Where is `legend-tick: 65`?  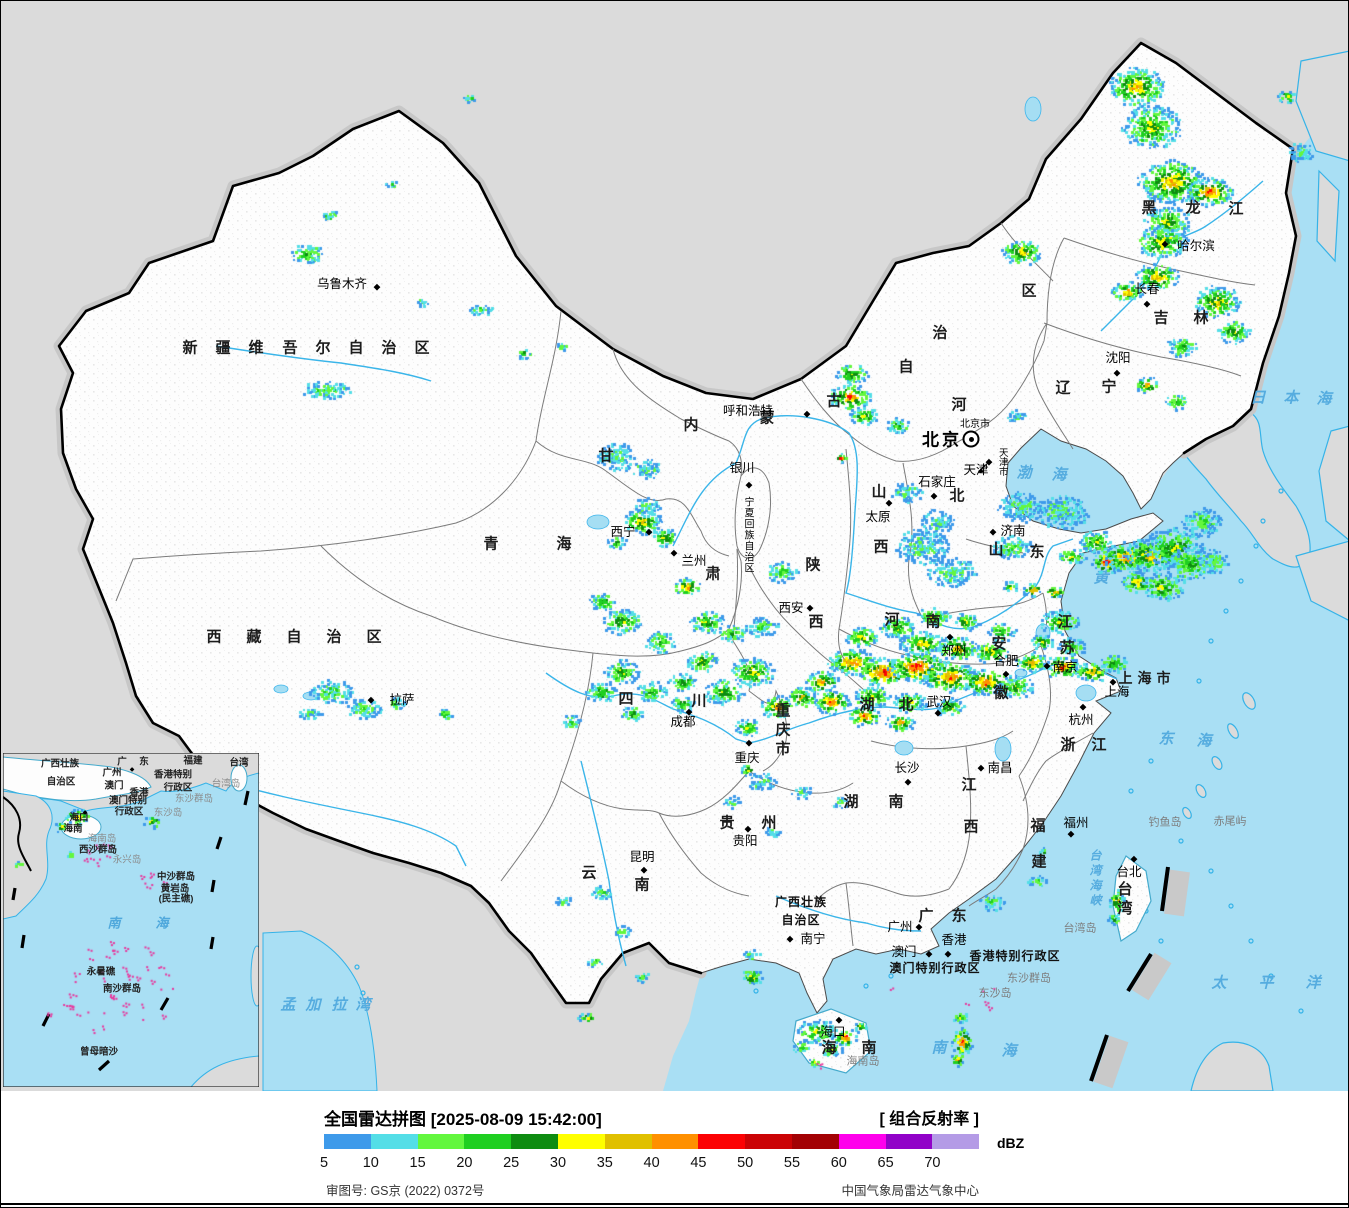
legend-tick: 65 is located at coordinates (885, 1163).